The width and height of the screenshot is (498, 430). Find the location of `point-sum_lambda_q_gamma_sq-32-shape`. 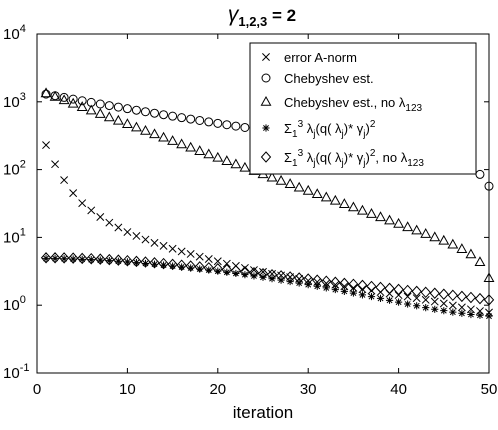

point-sum_lambda_q_gamma_sq-32-shape is located at coordinates (326, 288).